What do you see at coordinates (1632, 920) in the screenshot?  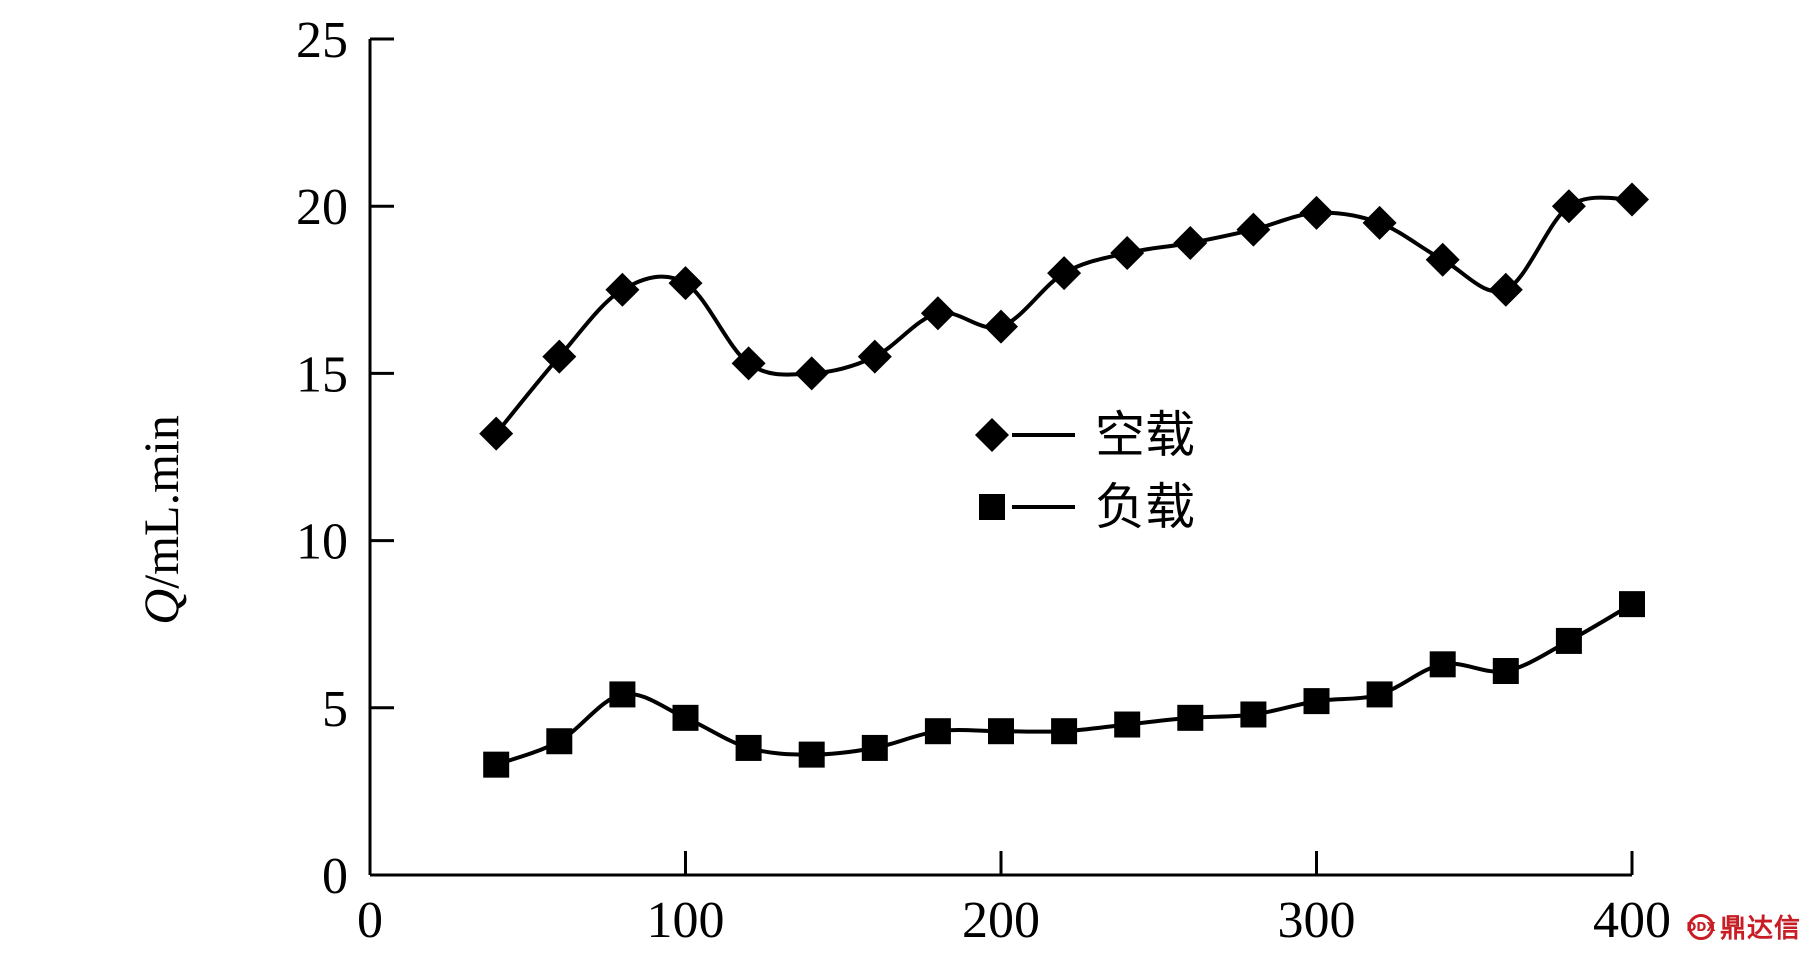 I see `x-tick-label: 400` at bounding box center [1632, 920].